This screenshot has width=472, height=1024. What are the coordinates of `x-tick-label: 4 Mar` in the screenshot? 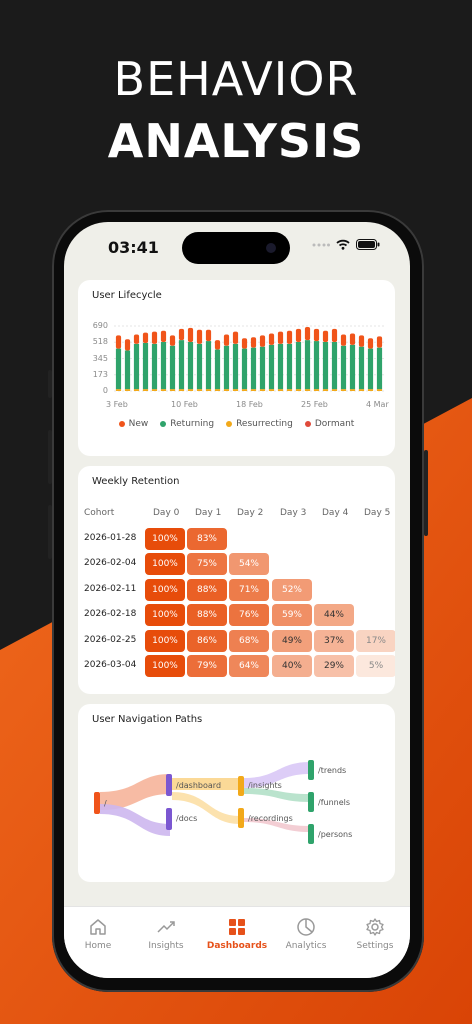 It's located at (377, 404).